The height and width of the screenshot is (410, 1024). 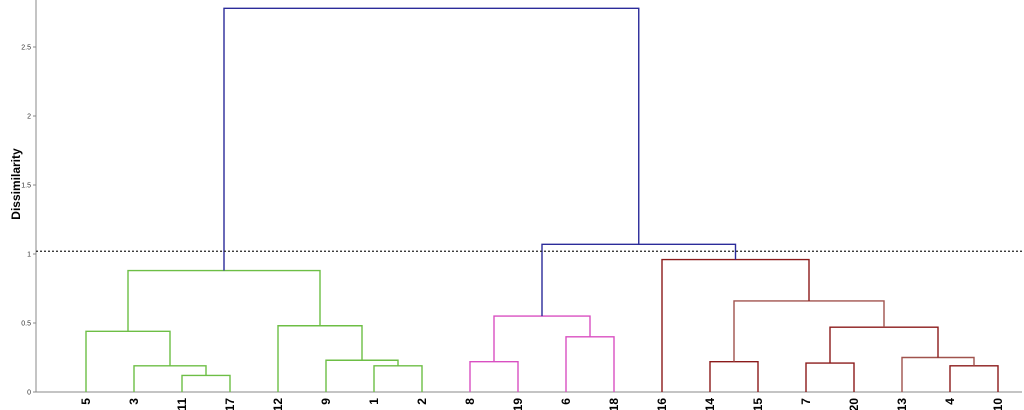 What do you see at coordinates (29, 255) in the screenshot?
I see `y-tick-label: 1` at bounding box center [29, 255].